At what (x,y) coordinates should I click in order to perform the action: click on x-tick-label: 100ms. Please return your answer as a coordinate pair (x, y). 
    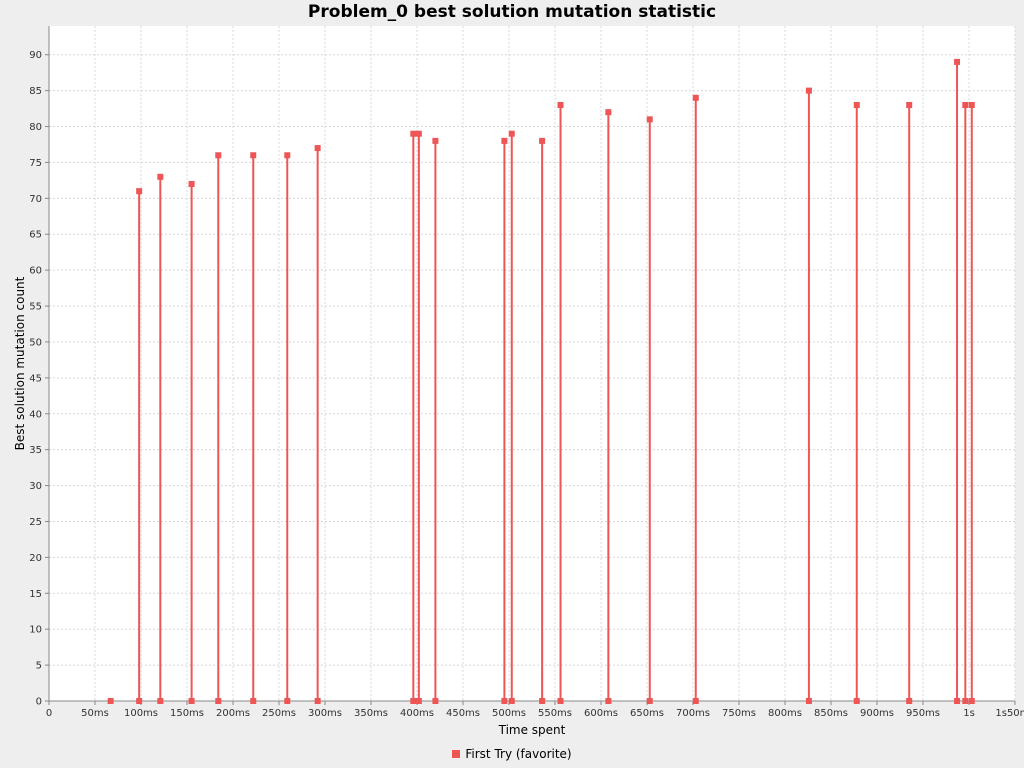
    Looking at the image, I should click on (141, 713).